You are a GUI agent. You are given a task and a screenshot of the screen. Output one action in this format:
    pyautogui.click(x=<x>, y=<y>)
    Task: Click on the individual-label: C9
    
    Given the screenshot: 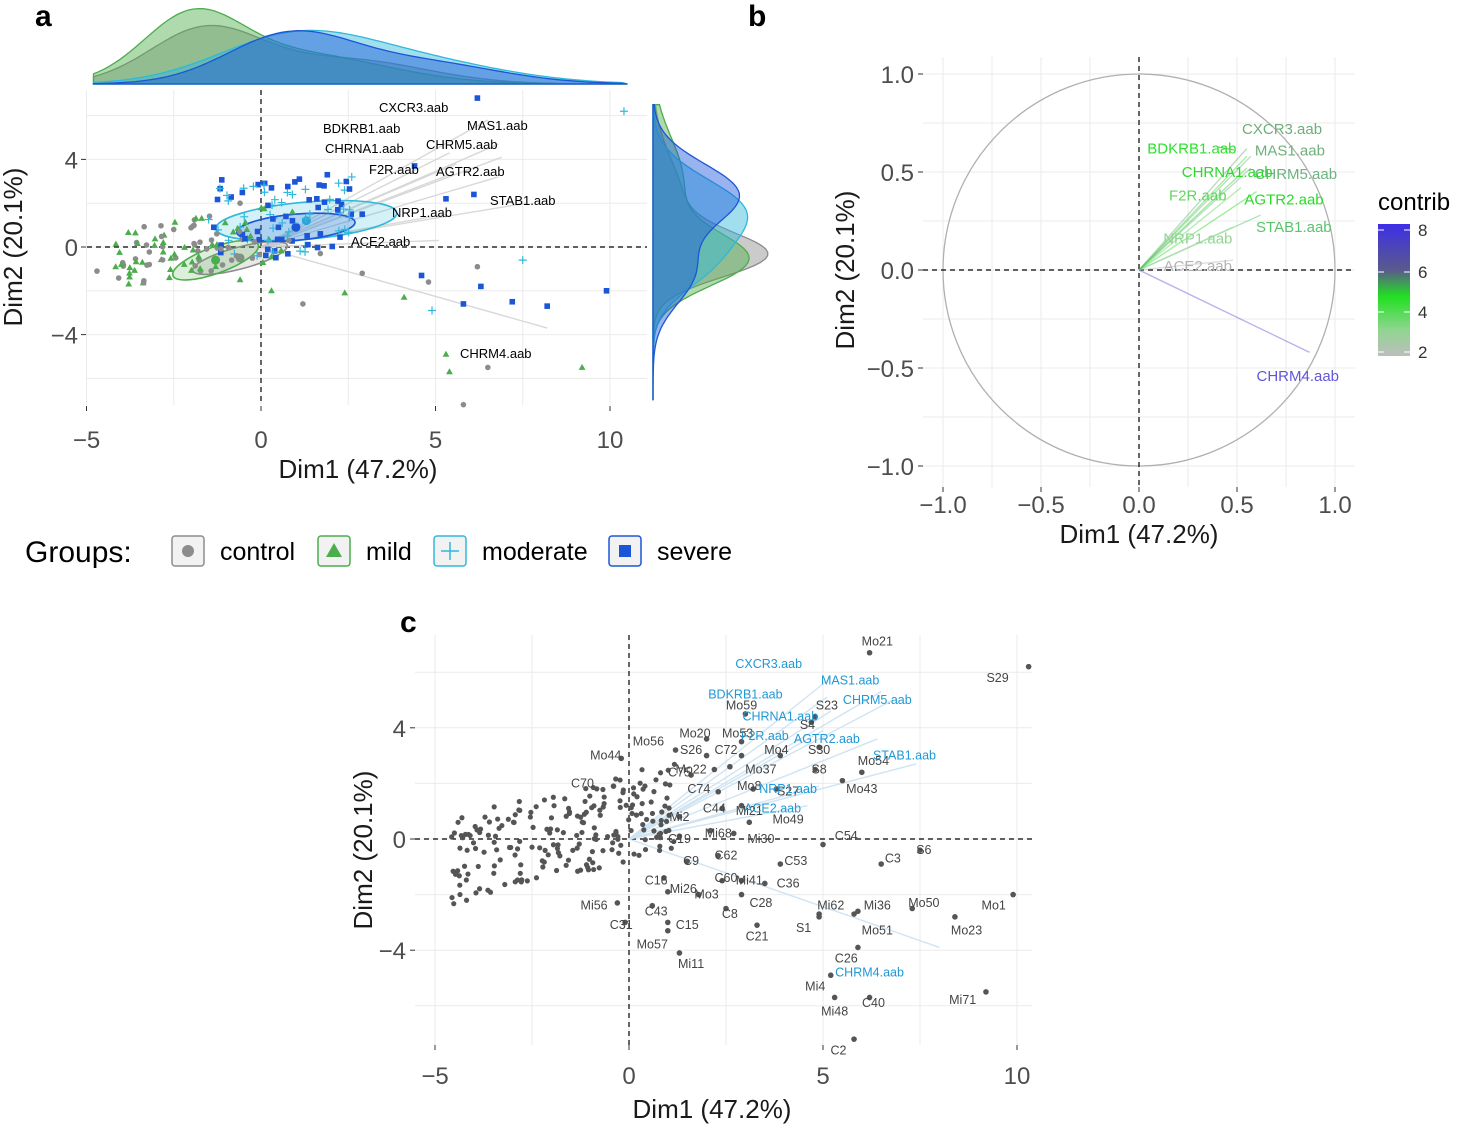 What is the action you would take?
    pyautogui.click(x=691, y=861)
    